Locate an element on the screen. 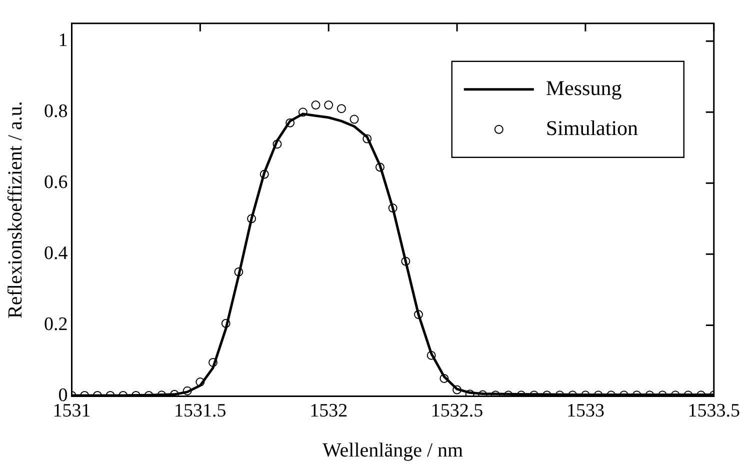 The height and width of the screenshot is (467, 752). y-tick-label: 0.8 is located at coordinates (56, 111).